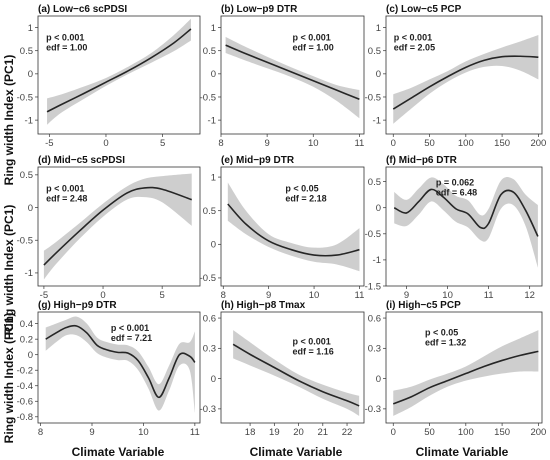 This screenshot has width=550, height=460. What do you see at coordinates (313, 48) in the screenshot?
I see `stat-edf-value: edf = 1.00` at bounding box center [313, 48].